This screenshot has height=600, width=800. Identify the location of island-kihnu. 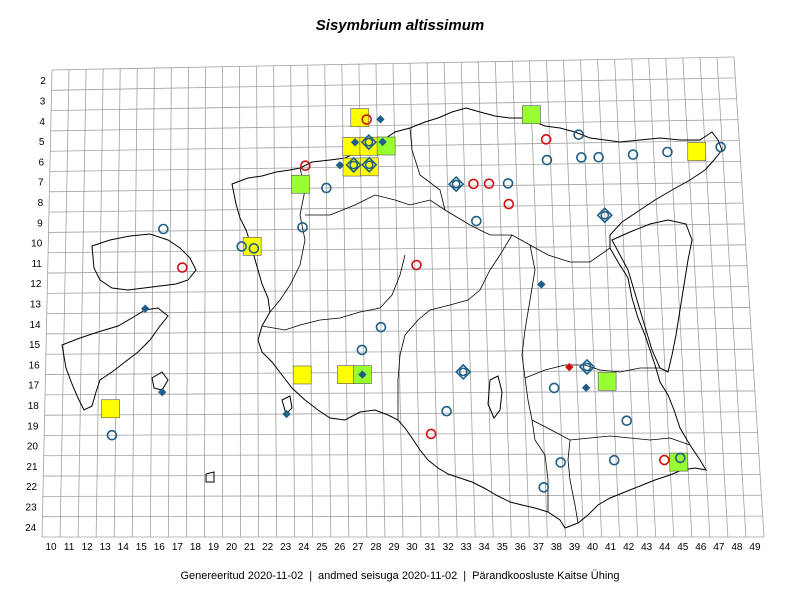
(287, 405).